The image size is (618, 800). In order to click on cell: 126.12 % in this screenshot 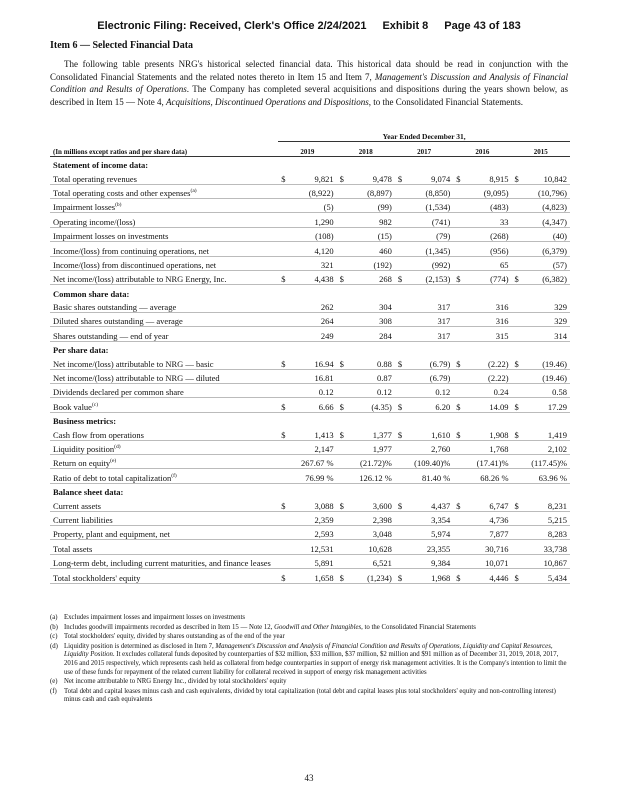, I will do `click(365, 476)`.